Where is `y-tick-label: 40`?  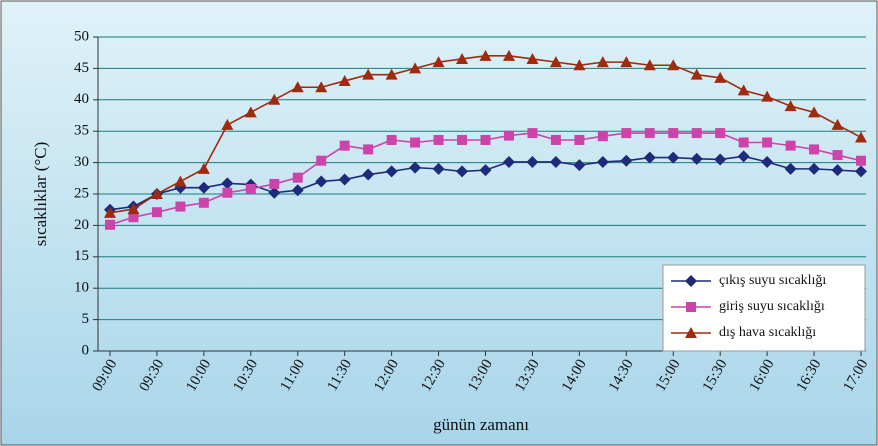
y-tick-label: 40 is located at coordinates (81, 99).